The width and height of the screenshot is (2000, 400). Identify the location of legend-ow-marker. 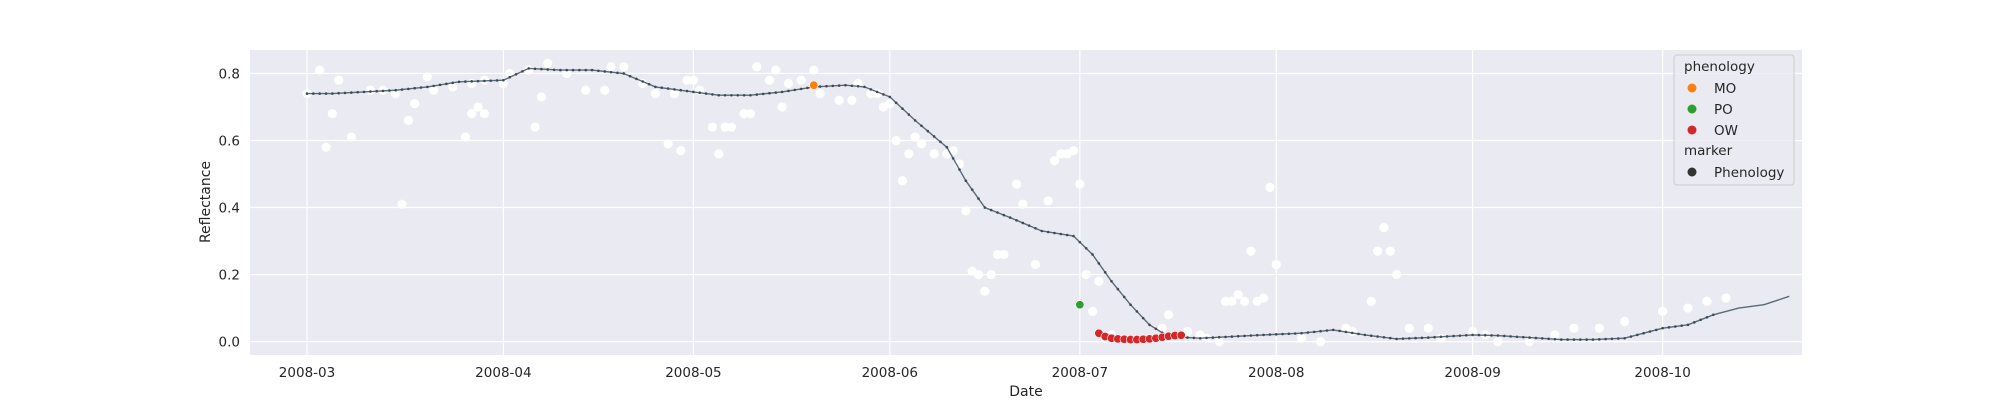
(1692, 130).